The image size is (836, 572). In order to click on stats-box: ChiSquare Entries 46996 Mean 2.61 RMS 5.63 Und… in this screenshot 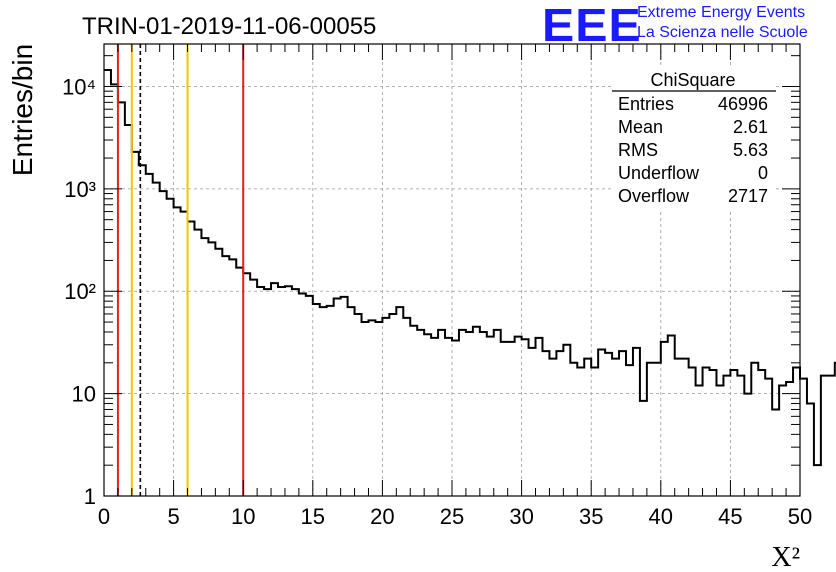, I will do `click(694, 138)`.